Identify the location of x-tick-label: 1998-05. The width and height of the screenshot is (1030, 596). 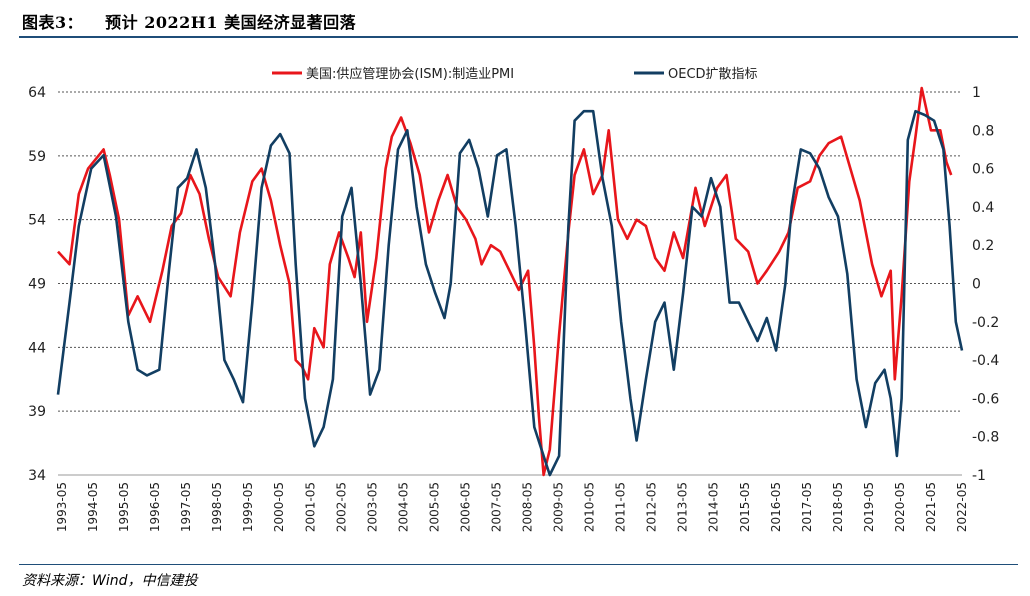
(217, 507).